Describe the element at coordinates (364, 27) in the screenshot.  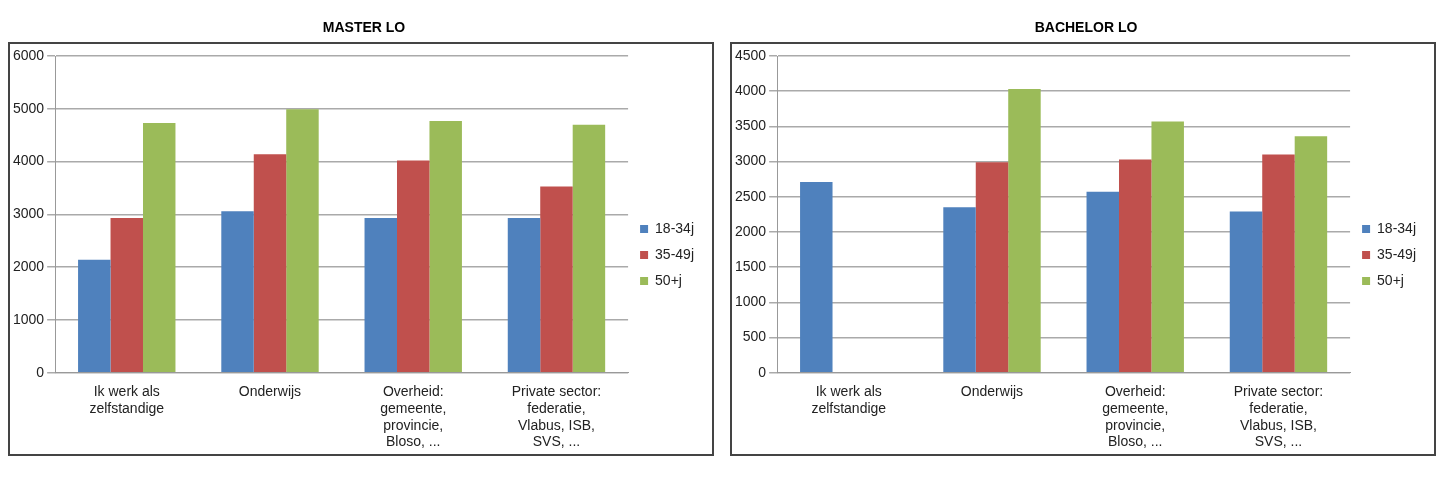
I see `chart-title: MASTER LO` at that location.